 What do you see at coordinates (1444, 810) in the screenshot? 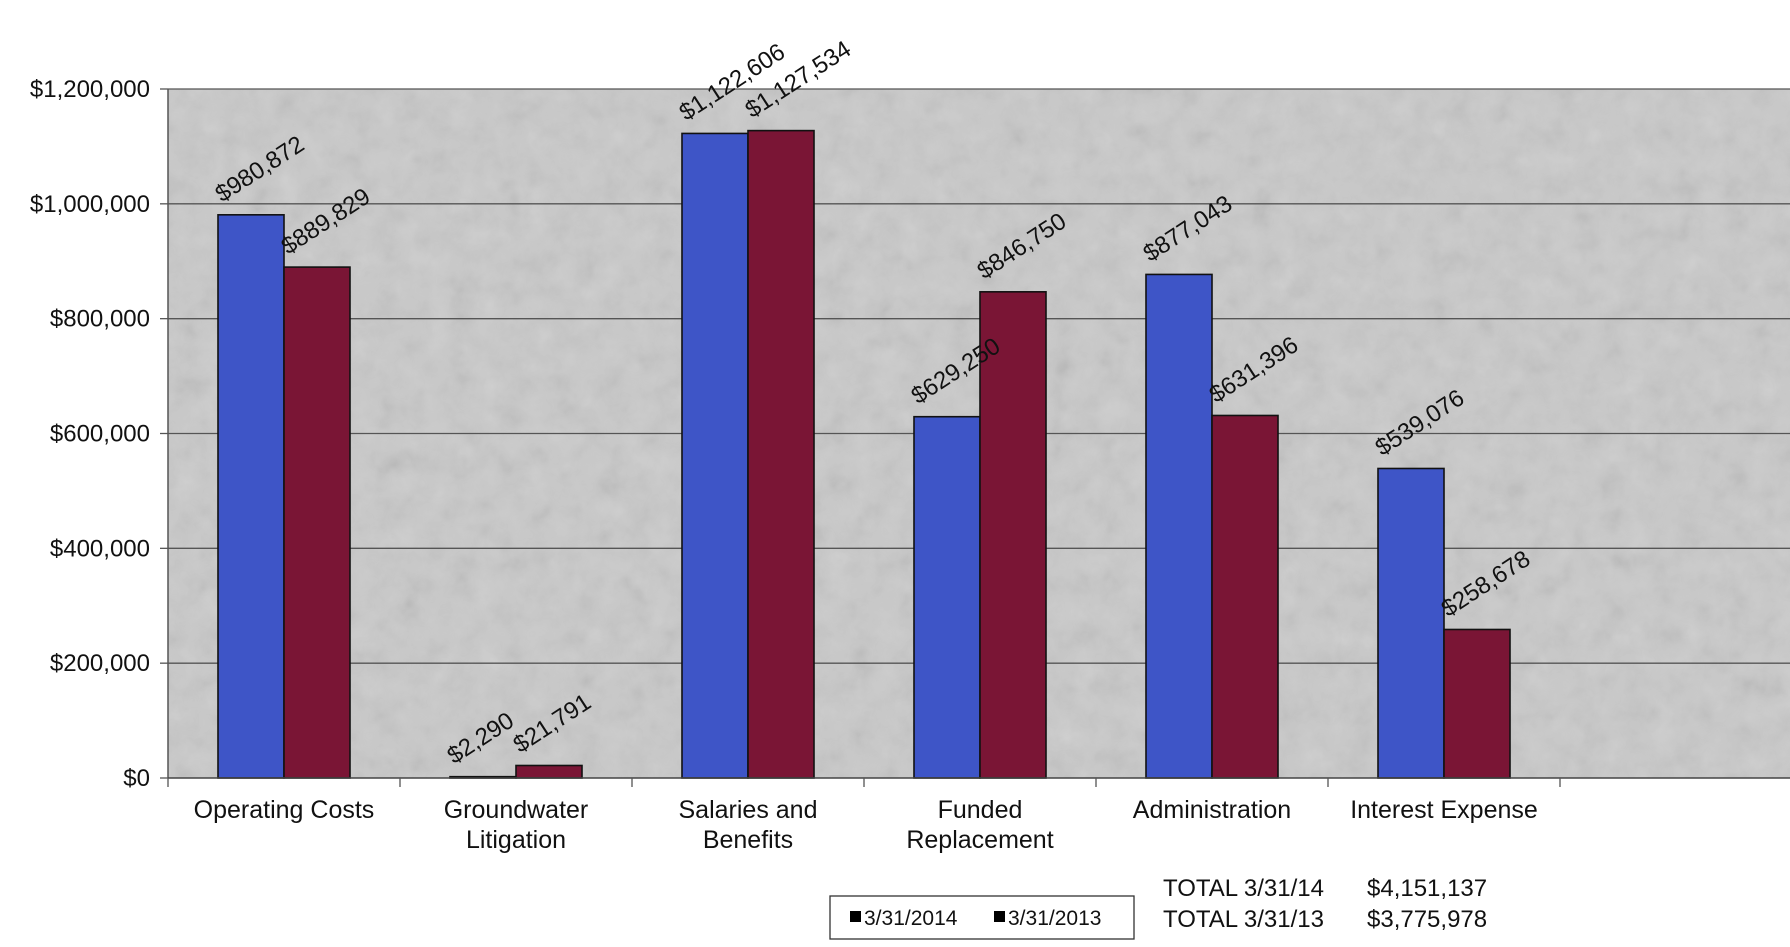
I see `x-tick-label: Interest Expense` at bounding box center [1444, 810].